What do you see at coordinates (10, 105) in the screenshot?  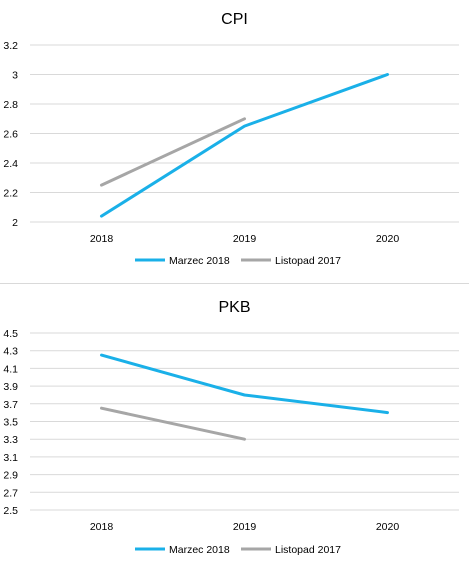 I see `y-tick-label: 2.8` at bounding box center [10, 105].